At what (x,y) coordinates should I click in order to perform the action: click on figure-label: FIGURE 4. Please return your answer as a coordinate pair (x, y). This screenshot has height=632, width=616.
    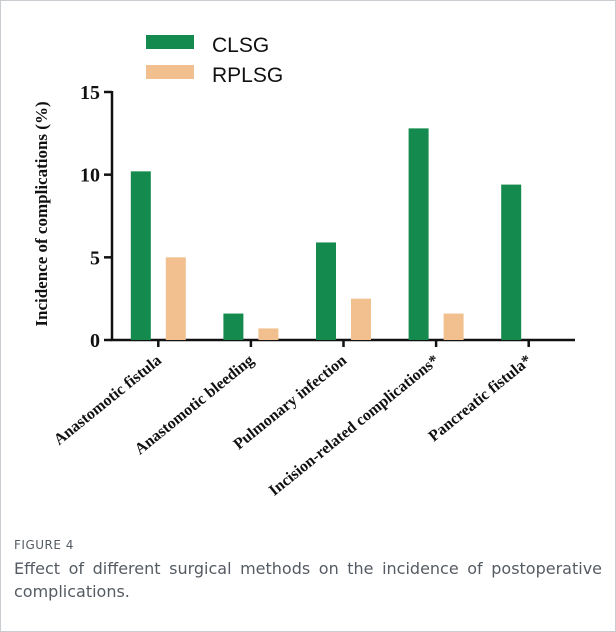
    Looking at the image, I should click on (44, 545).